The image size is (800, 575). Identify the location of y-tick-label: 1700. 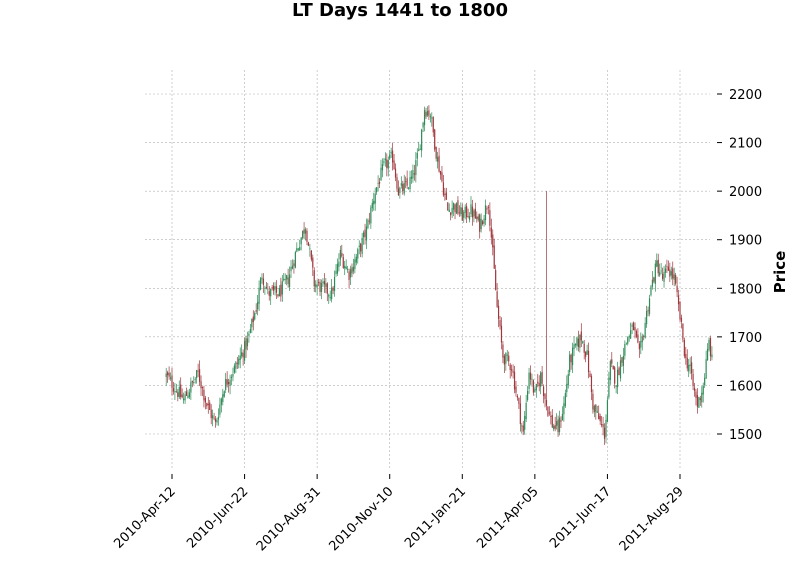
(745, 338).